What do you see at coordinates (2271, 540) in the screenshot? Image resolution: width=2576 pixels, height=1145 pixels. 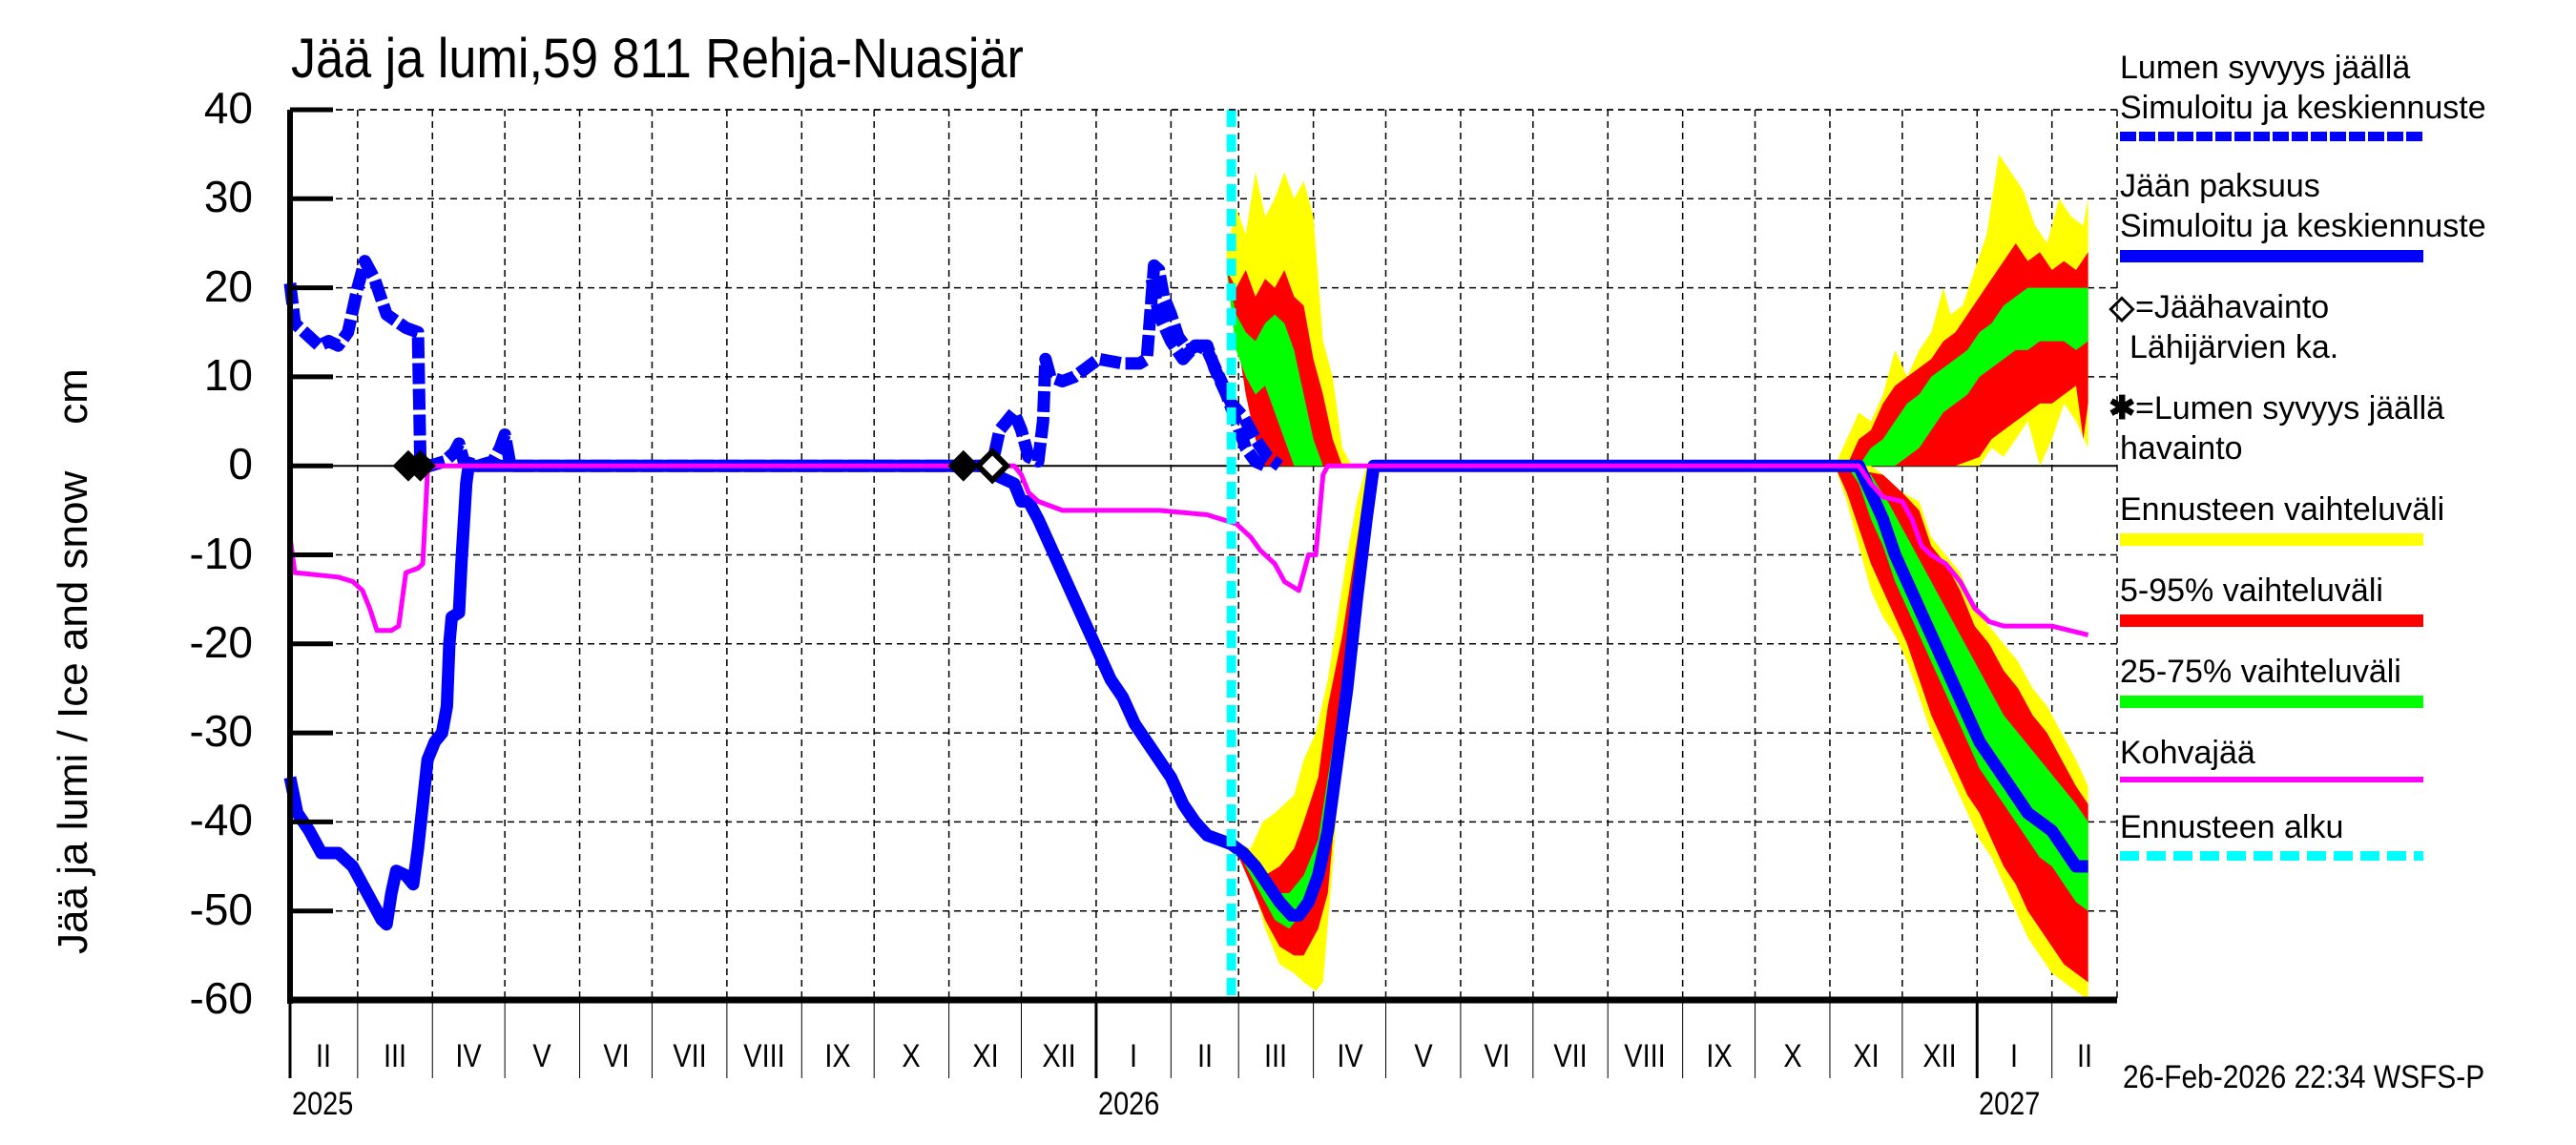 I see `legend-swatch-yellow` at bounding box center [2271, 540].